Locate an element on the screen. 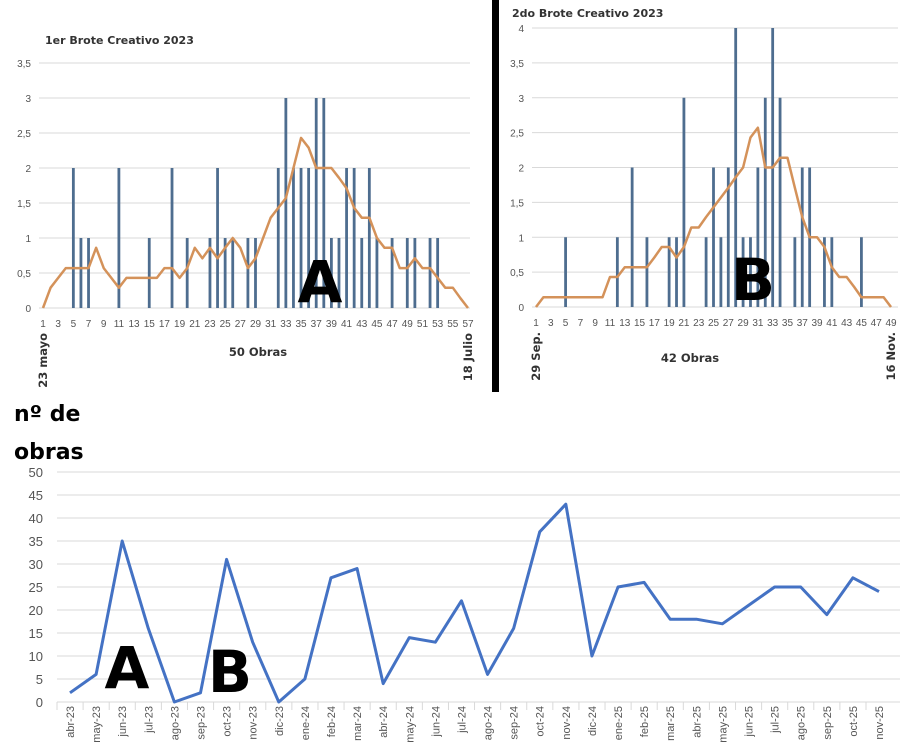  x-tick-label: 9 is located at coordinates (595, 323).